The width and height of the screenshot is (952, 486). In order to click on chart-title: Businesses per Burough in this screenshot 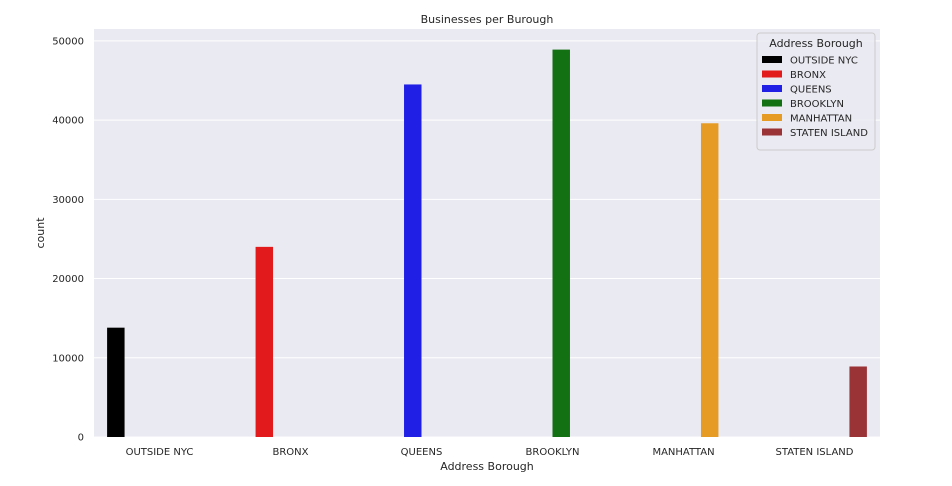, I will do `click(487, 19)`.